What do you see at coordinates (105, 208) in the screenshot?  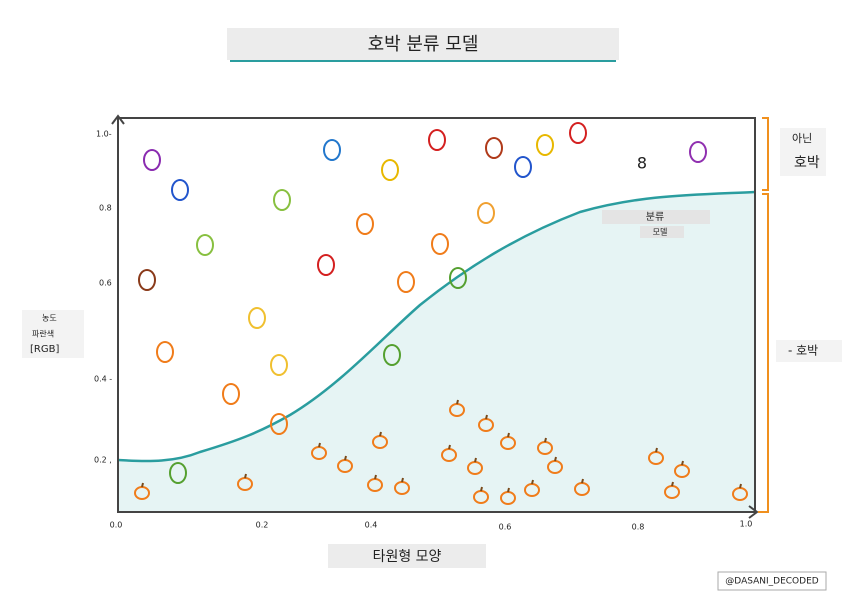 I see `y-tick-label: 0.8` at bounding box center [105, 208].